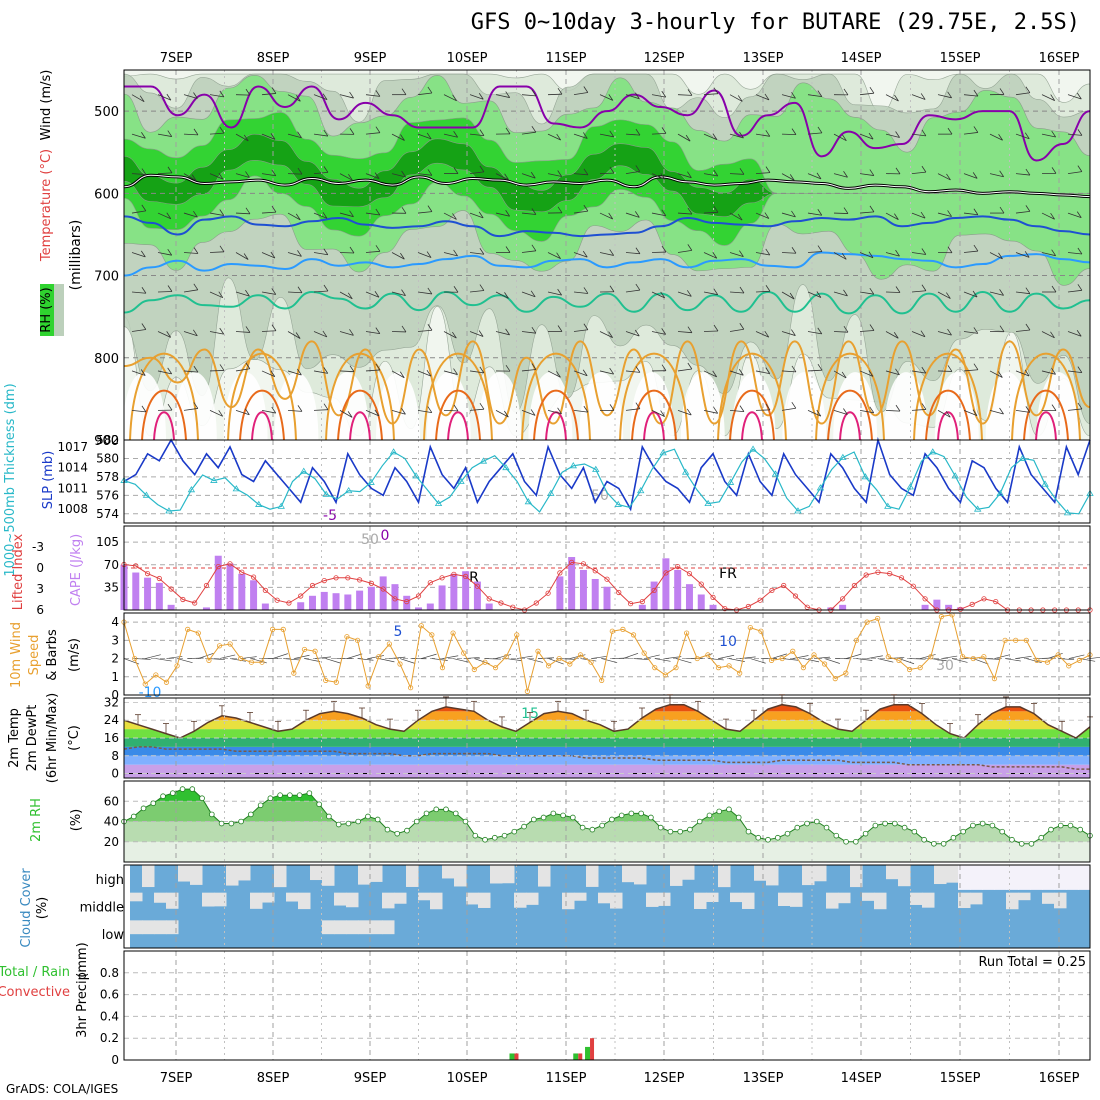 The height and width of the screenshot is (1100, 1100). Describe the element at coordinates (111, 587) in the screenshot. I see `cape-tick-label: 35` at that location.